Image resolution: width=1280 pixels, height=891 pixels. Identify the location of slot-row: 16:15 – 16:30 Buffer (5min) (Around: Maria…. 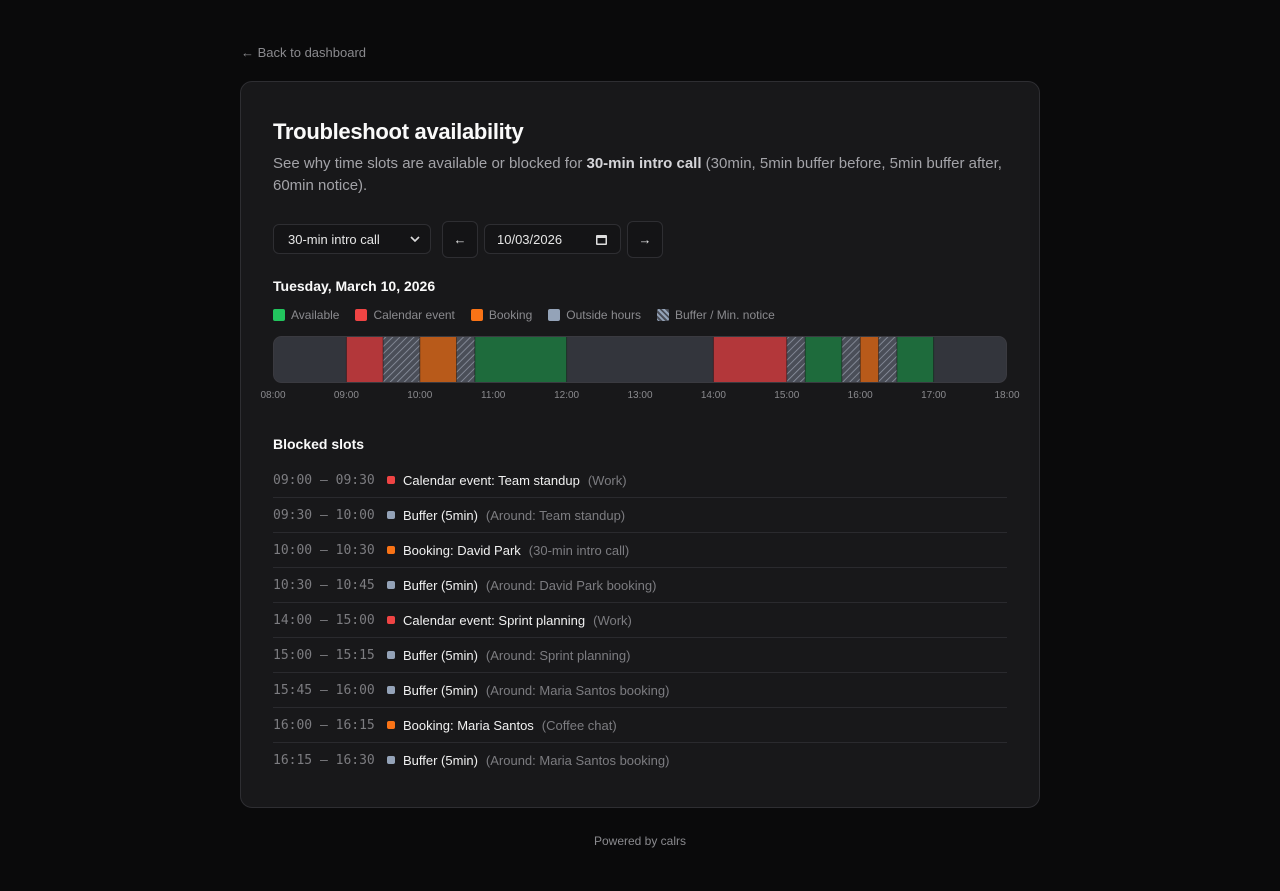
(640, 760).